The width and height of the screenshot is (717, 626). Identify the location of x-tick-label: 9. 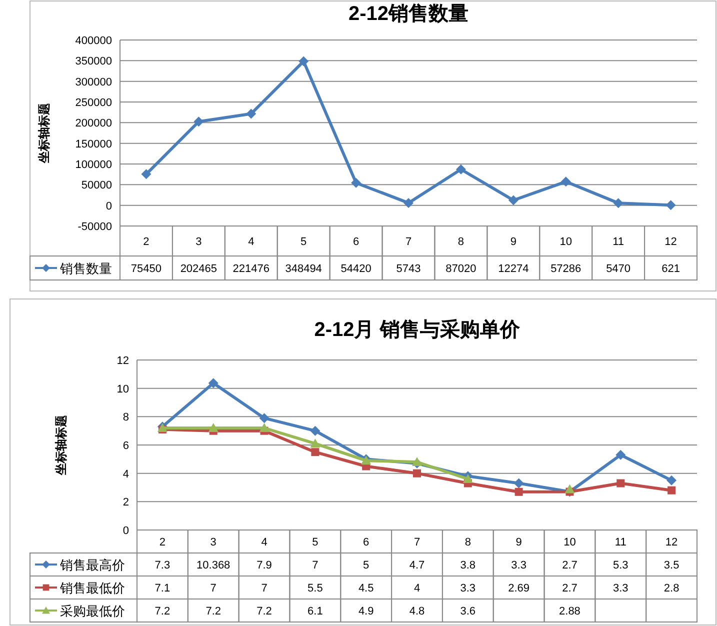
(513, 242).